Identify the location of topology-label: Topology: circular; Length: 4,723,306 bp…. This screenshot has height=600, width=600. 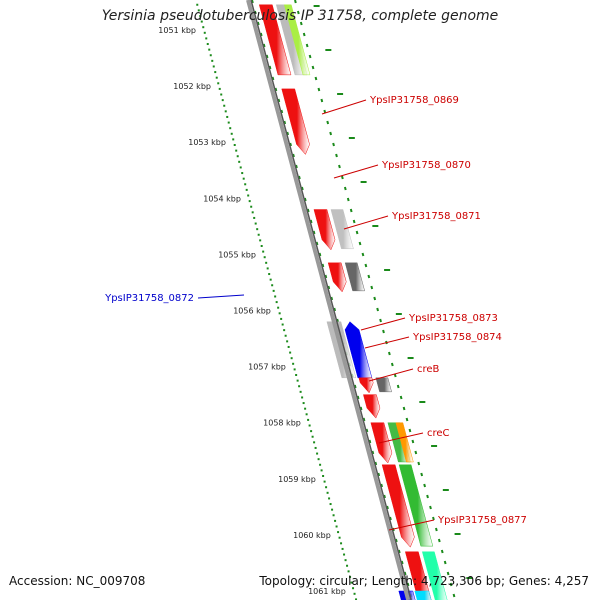
(424, 581).